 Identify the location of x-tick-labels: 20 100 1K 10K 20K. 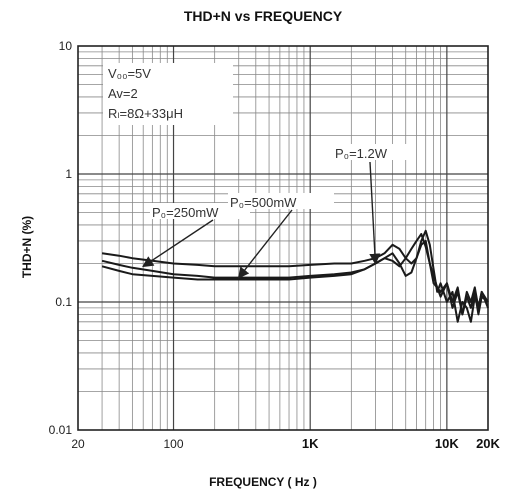
(285, 443).